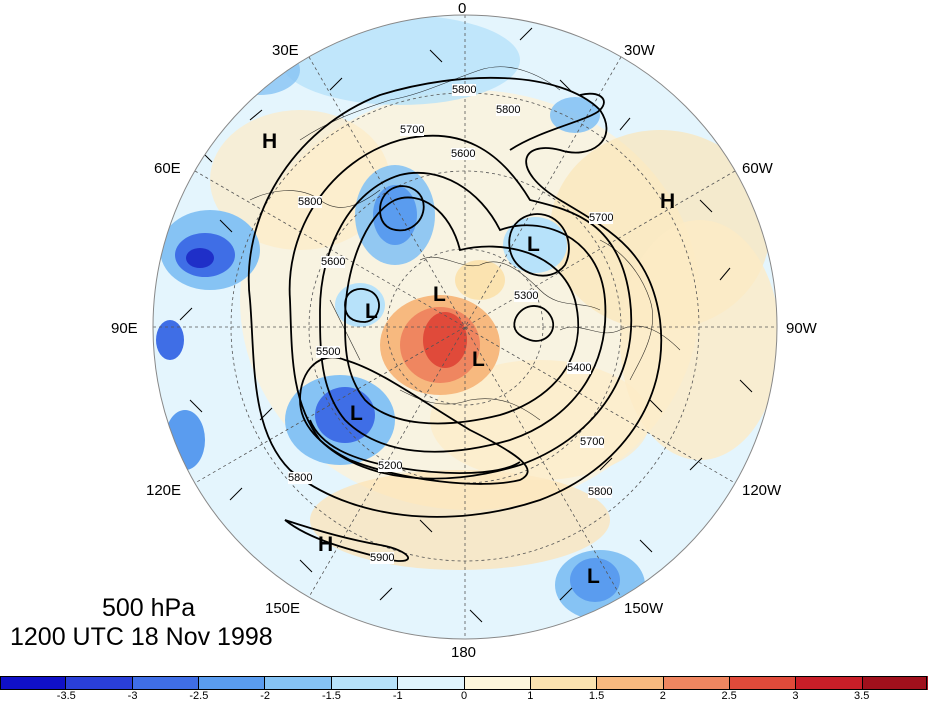 The image size is (928, 702). What do you see at coordinates (283, 608) in the screenshot?
I see `lon-label-150e: 150E` at bounding box center [283, 608].